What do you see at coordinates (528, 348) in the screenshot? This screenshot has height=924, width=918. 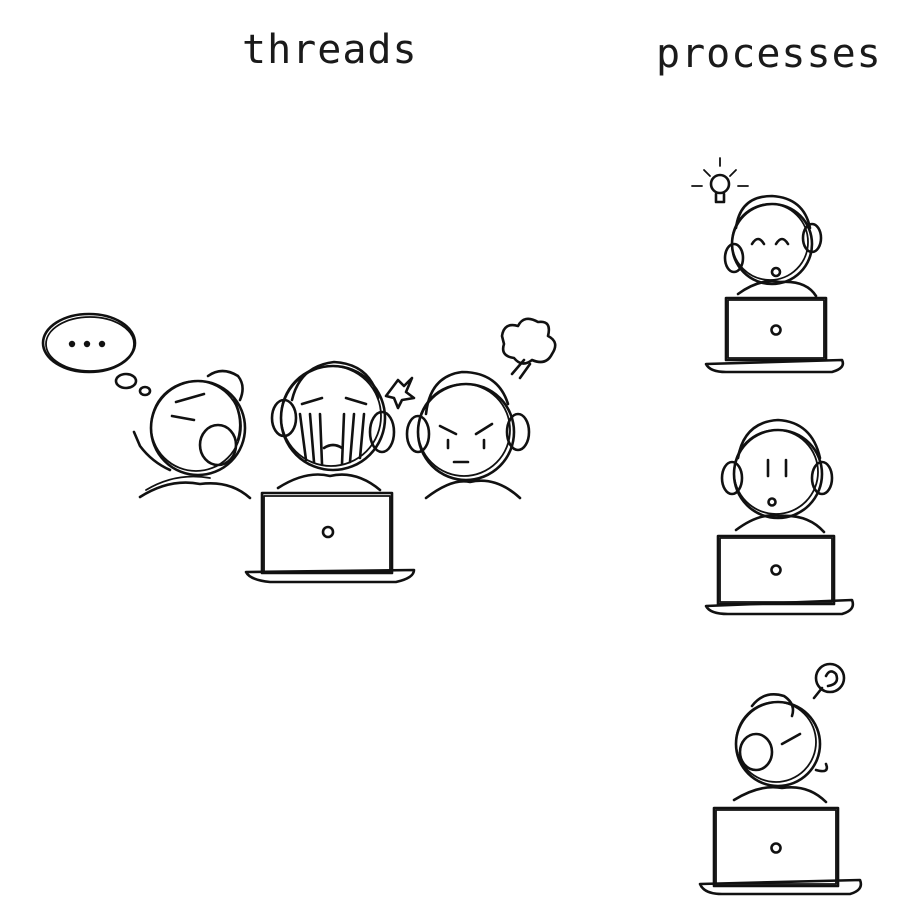 I see `steam-puff-icon` at bounding box center [528, 348].